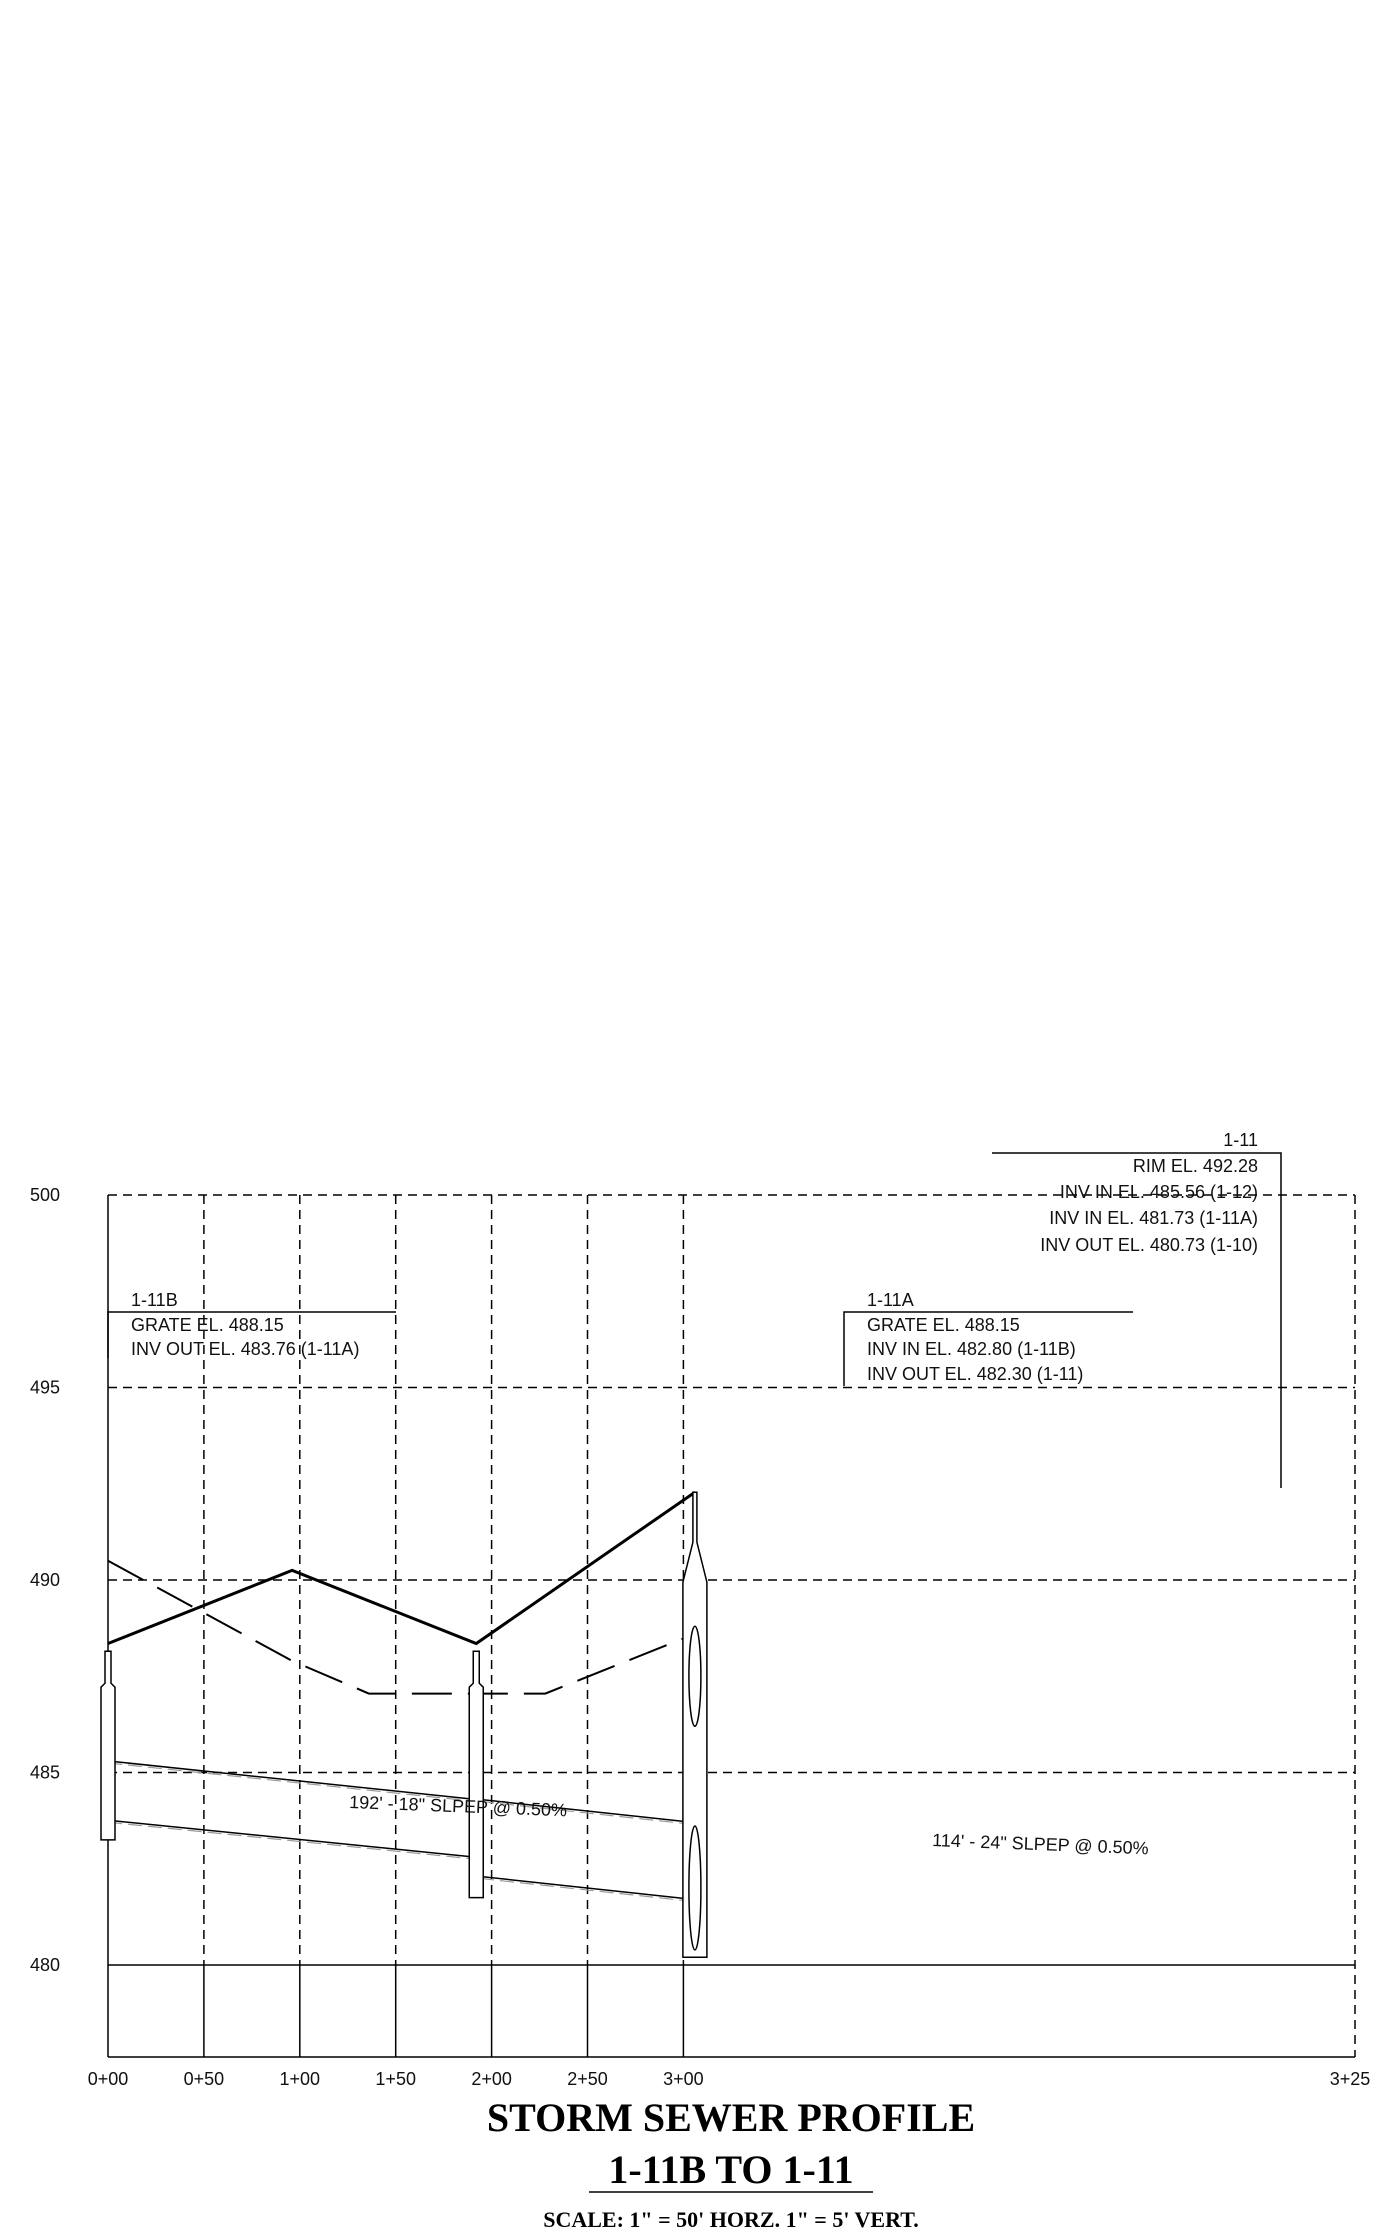 The width and height of the screenshot is (1386, 2231). I want to click on callout-1-11a-line3: INV OUT EL. 482.30 (1-11), so click(975, 1374).